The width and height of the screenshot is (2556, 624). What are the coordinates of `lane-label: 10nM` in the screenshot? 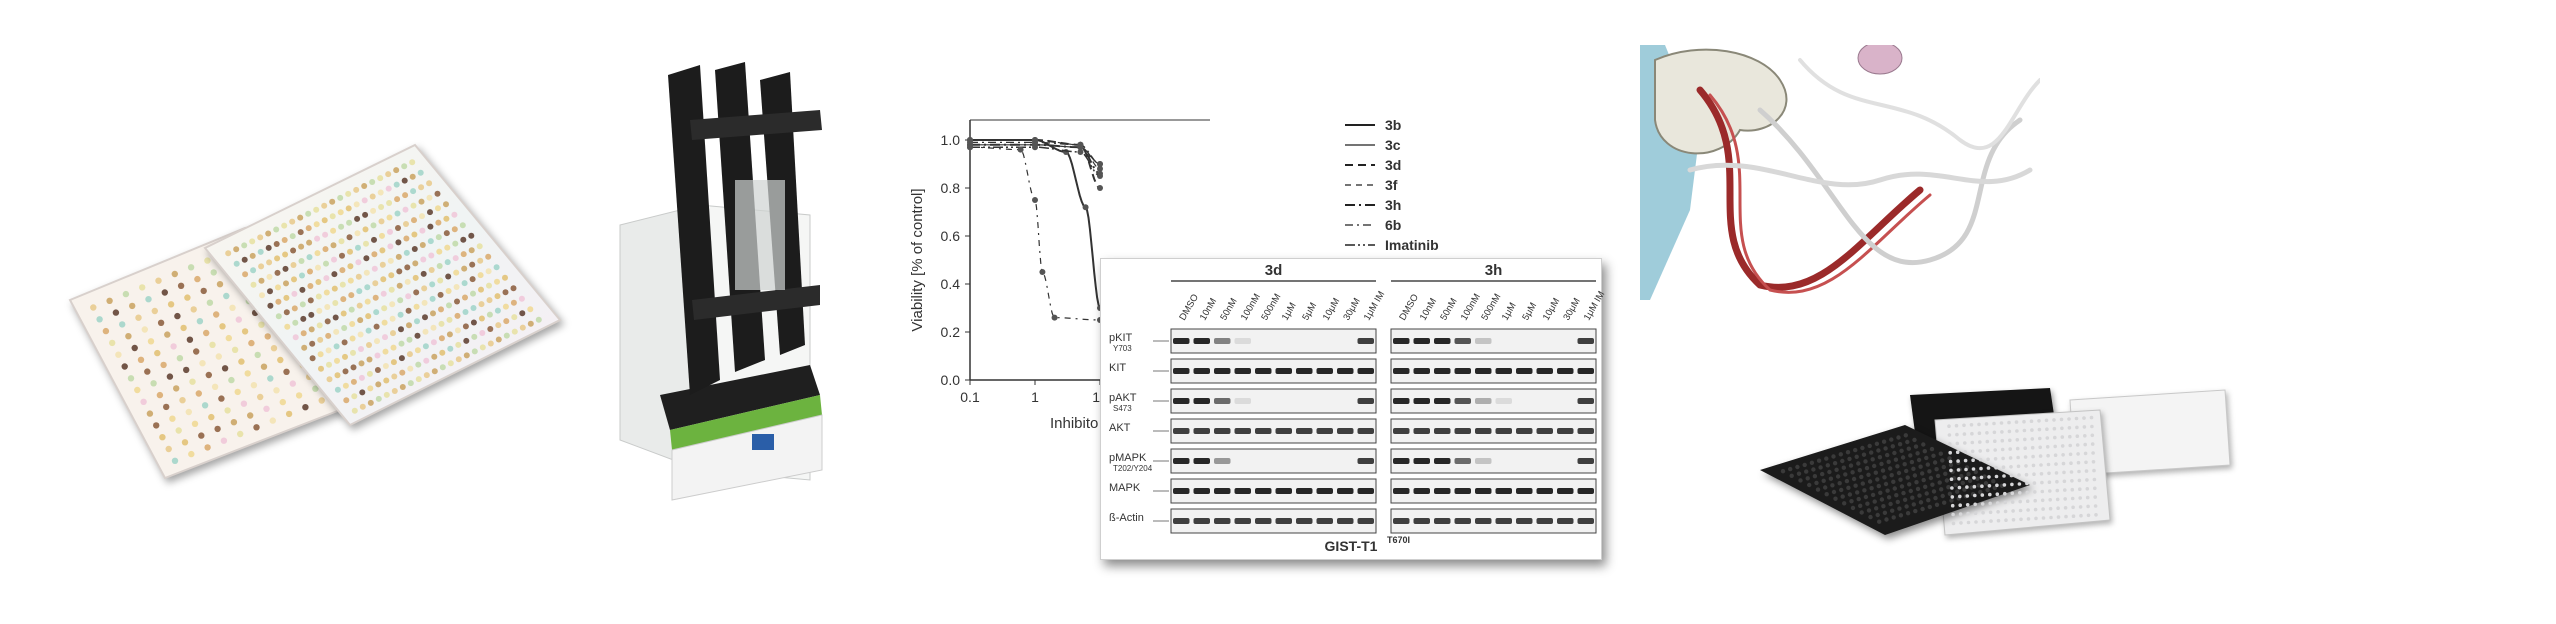 It's located at (1428, 309).